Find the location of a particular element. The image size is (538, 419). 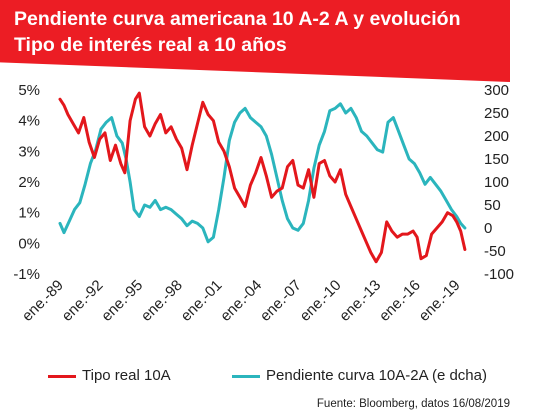

legend-item-real-rate: Tipo real 10A is located at coordinates (109, 375).